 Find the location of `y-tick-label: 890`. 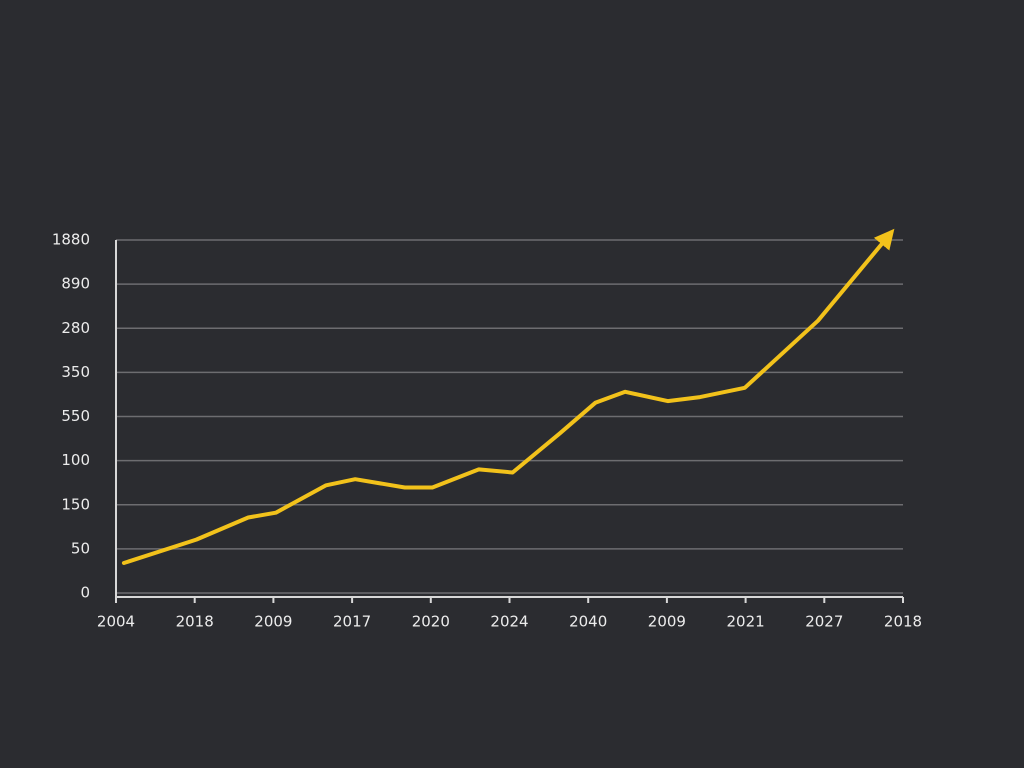

y-tick-label: 890 is located at coordinates (75, 284).